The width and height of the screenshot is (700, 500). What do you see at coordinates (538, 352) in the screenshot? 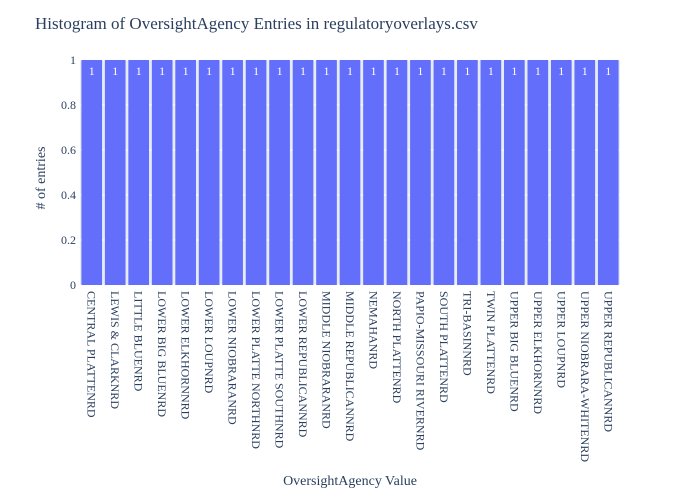
I see `x-tick-label: UPPER ELKHORNNRD` at bounding box center [538, 352].